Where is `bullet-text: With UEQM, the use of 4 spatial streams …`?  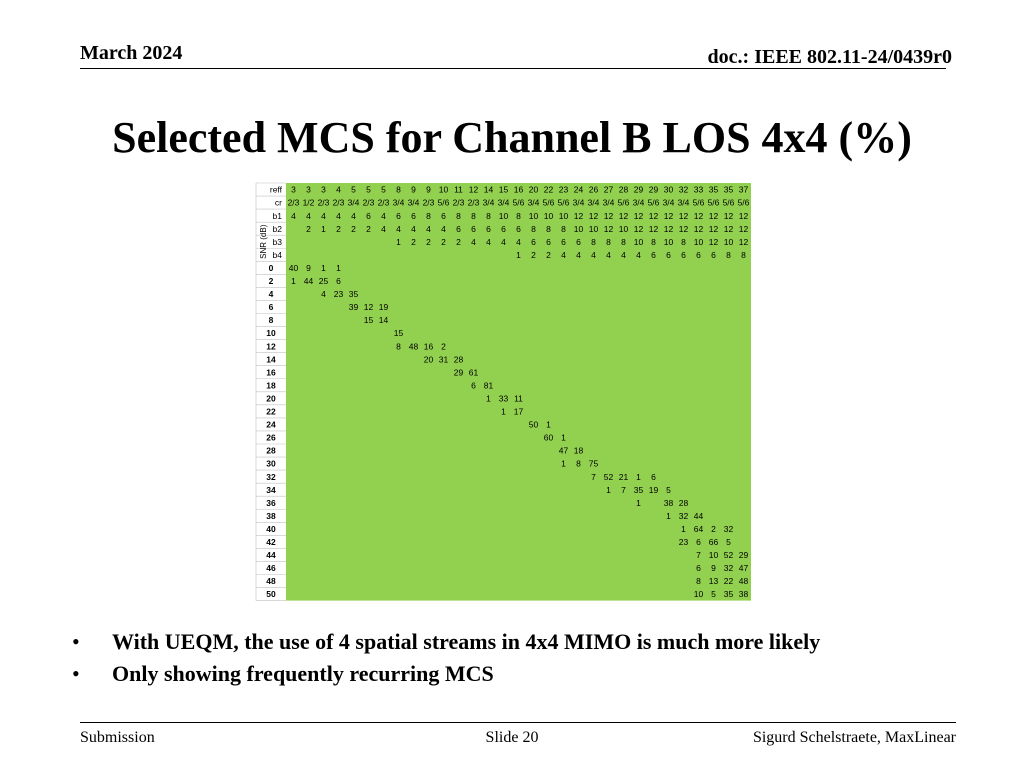
bullet-text: With UEQM, the use of 4 spatial streams … is located at coordinates (466, 641).